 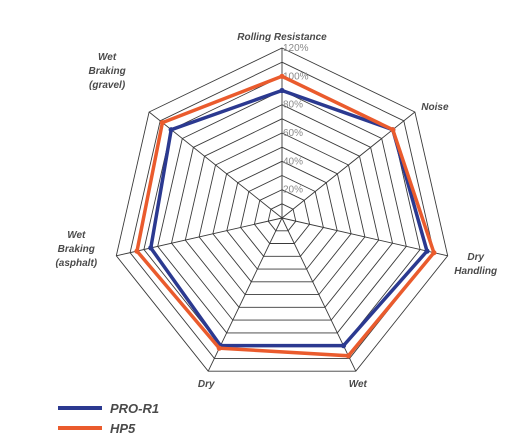 I want to click on axis-label-0: Rolling Resistance, so click(x=282, y=37).